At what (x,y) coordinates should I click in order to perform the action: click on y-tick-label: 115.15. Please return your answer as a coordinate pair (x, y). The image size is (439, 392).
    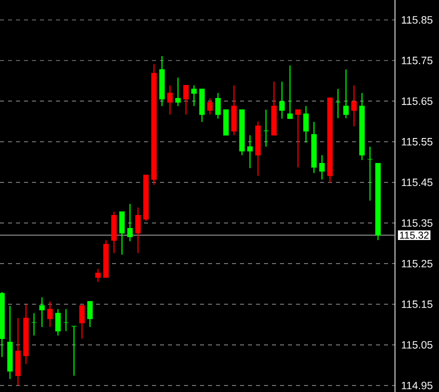
    Looking at the image, I should click on (417, 304).